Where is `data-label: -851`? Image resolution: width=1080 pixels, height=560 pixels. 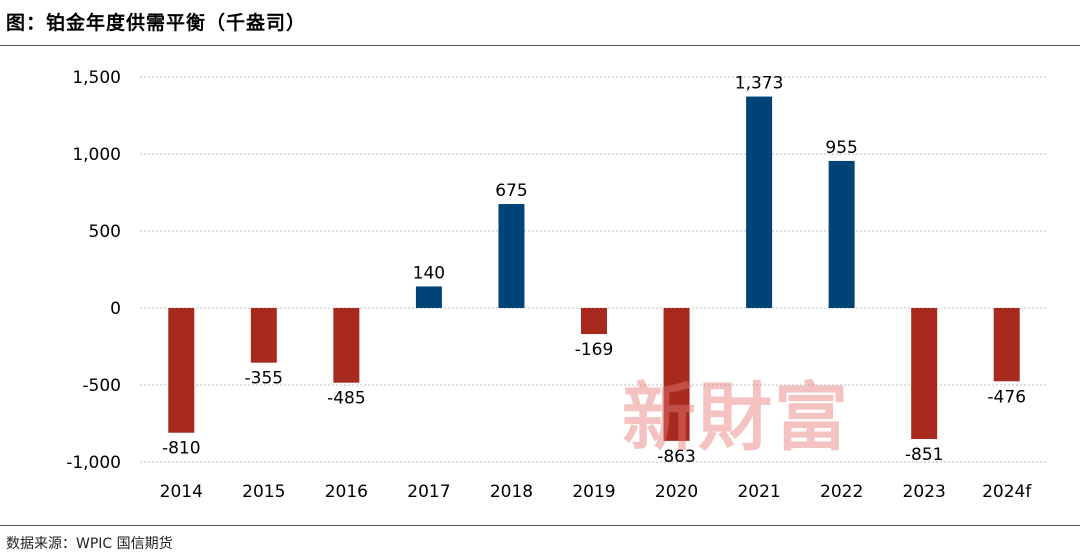
data-label: -851 is located at coordinates (924, 455).